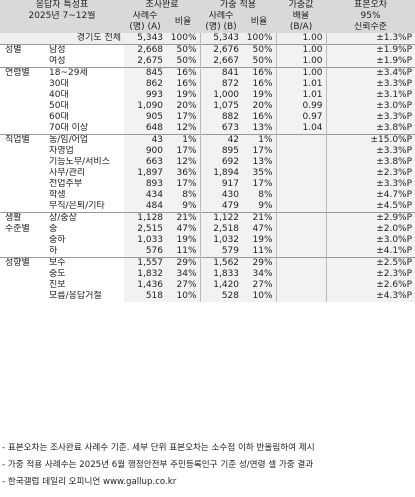 The width and height of the screenshot is (415, 497). I want to click on ratio-b-cell: 1%, so click(259, 140).